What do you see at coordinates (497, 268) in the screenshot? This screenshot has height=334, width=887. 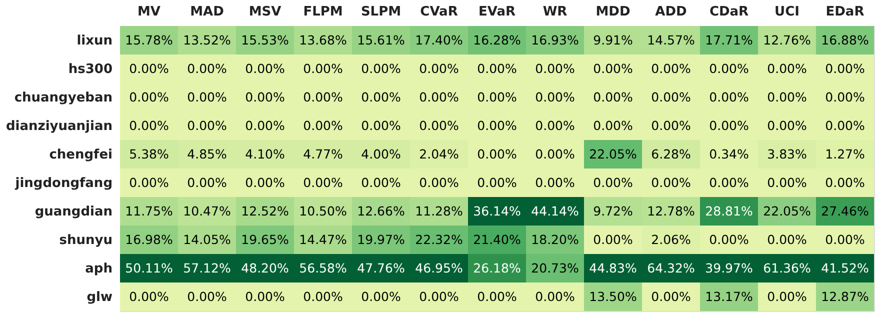 I see `data-label: 26.18%` at bounding box center [497, 268].